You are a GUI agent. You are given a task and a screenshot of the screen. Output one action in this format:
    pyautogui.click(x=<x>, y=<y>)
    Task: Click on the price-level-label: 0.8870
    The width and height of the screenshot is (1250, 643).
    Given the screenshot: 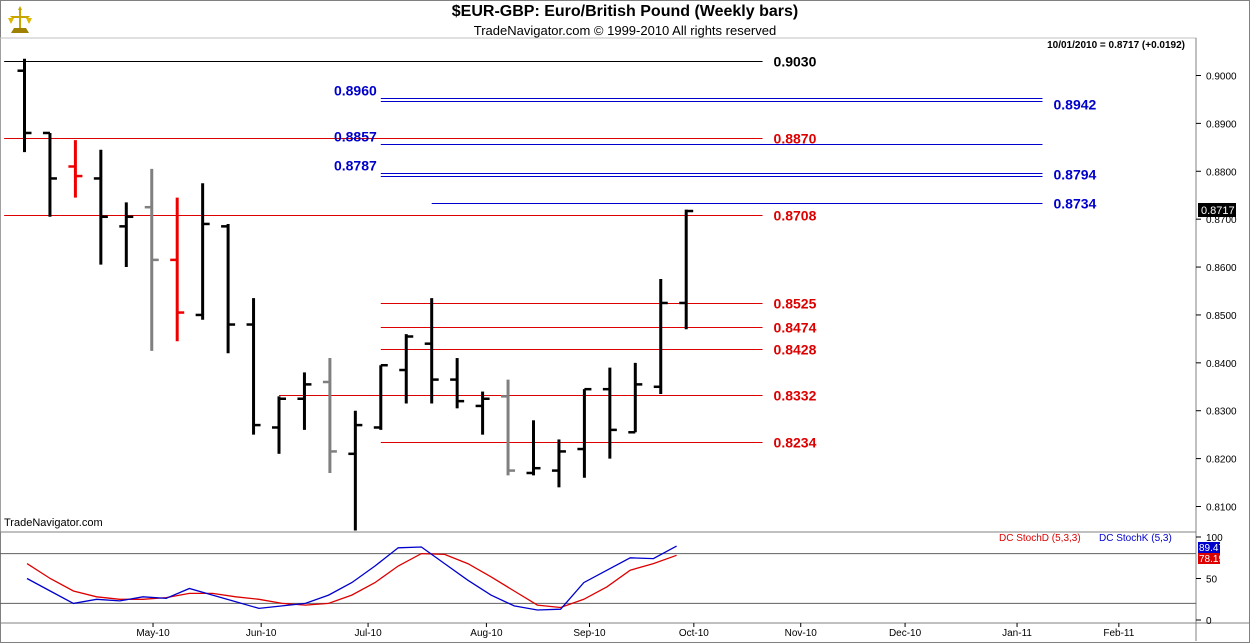 What is the action you would take?
    pyautogui.click(x=795, y=139)
    